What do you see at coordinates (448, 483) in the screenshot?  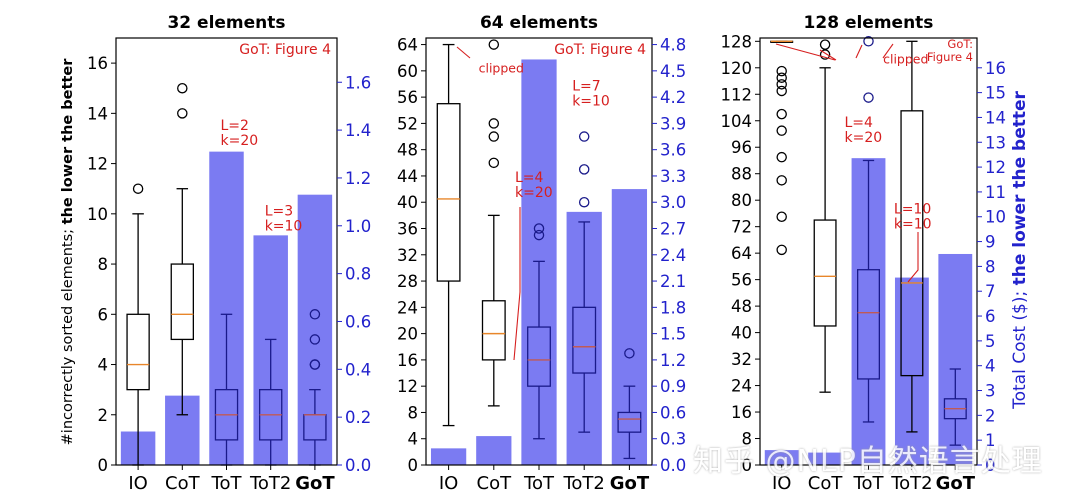 I see `panel-2-xtick-label-IO: IO` at bounding box center [448, 483].